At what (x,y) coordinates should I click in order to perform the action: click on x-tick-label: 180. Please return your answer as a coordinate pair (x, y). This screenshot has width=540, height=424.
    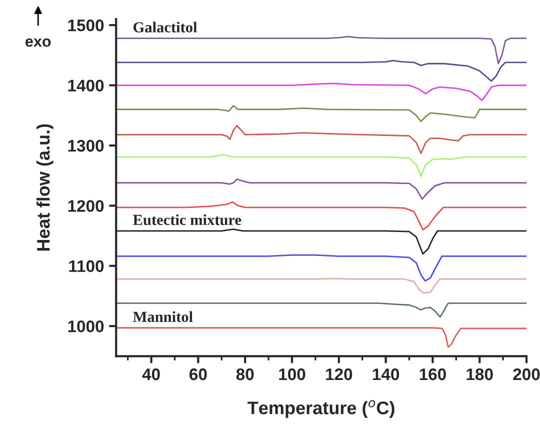
    Looking at the image, I should click on (479, 374).